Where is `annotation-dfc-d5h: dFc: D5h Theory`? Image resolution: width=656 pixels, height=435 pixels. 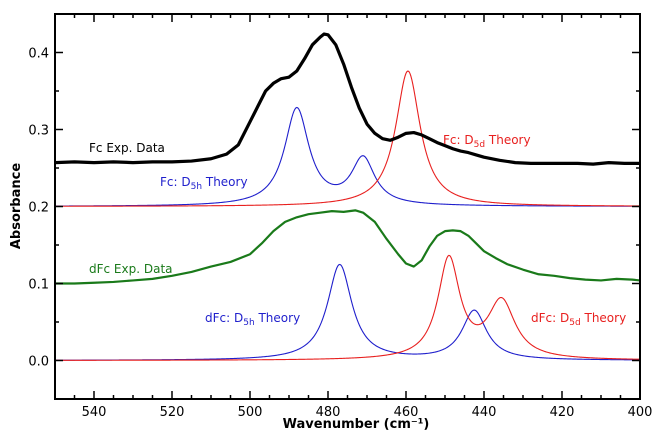
annotation-dfc-d5h: dFc: D5h Theory is located at coordinates (252, 319).